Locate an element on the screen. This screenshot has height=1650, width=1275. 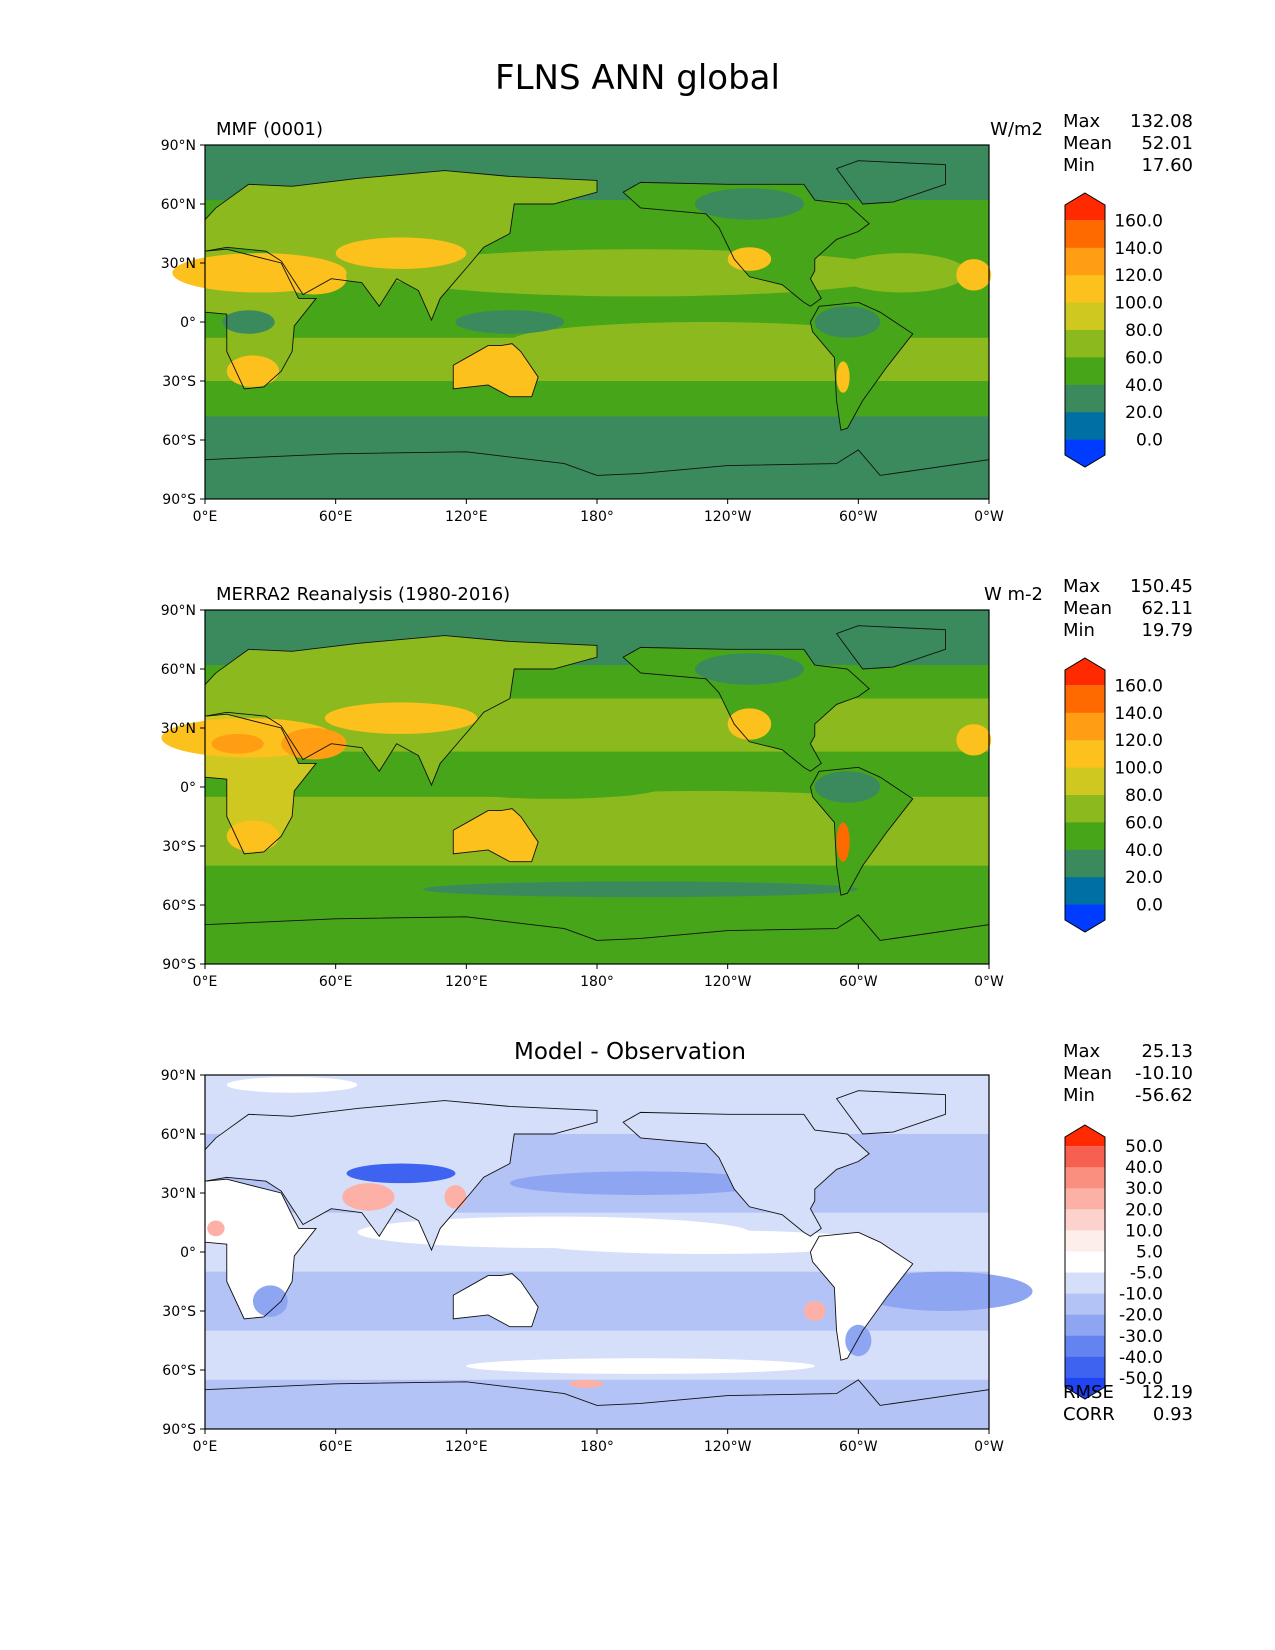
panel-title: MERRA2 Reanalysis (1980-2016) is located at coordinates (363, 594).